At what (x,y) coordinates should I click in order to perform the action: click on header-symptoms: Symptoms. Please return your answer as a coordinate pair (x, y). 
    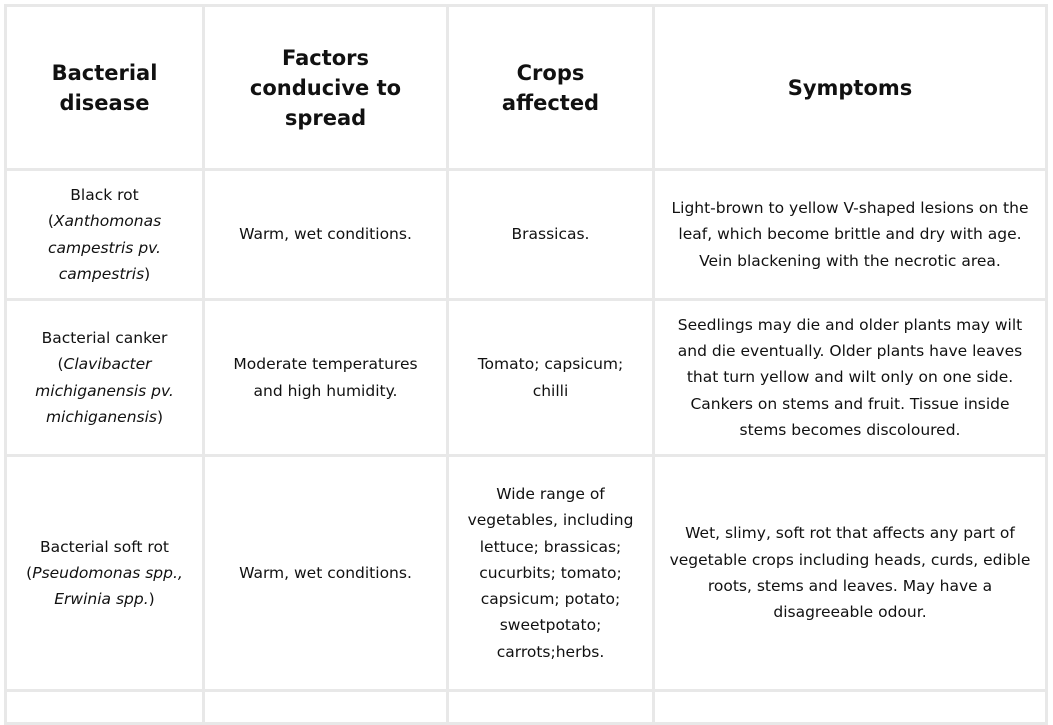
    Looking at the image, I should click on (850, 87).